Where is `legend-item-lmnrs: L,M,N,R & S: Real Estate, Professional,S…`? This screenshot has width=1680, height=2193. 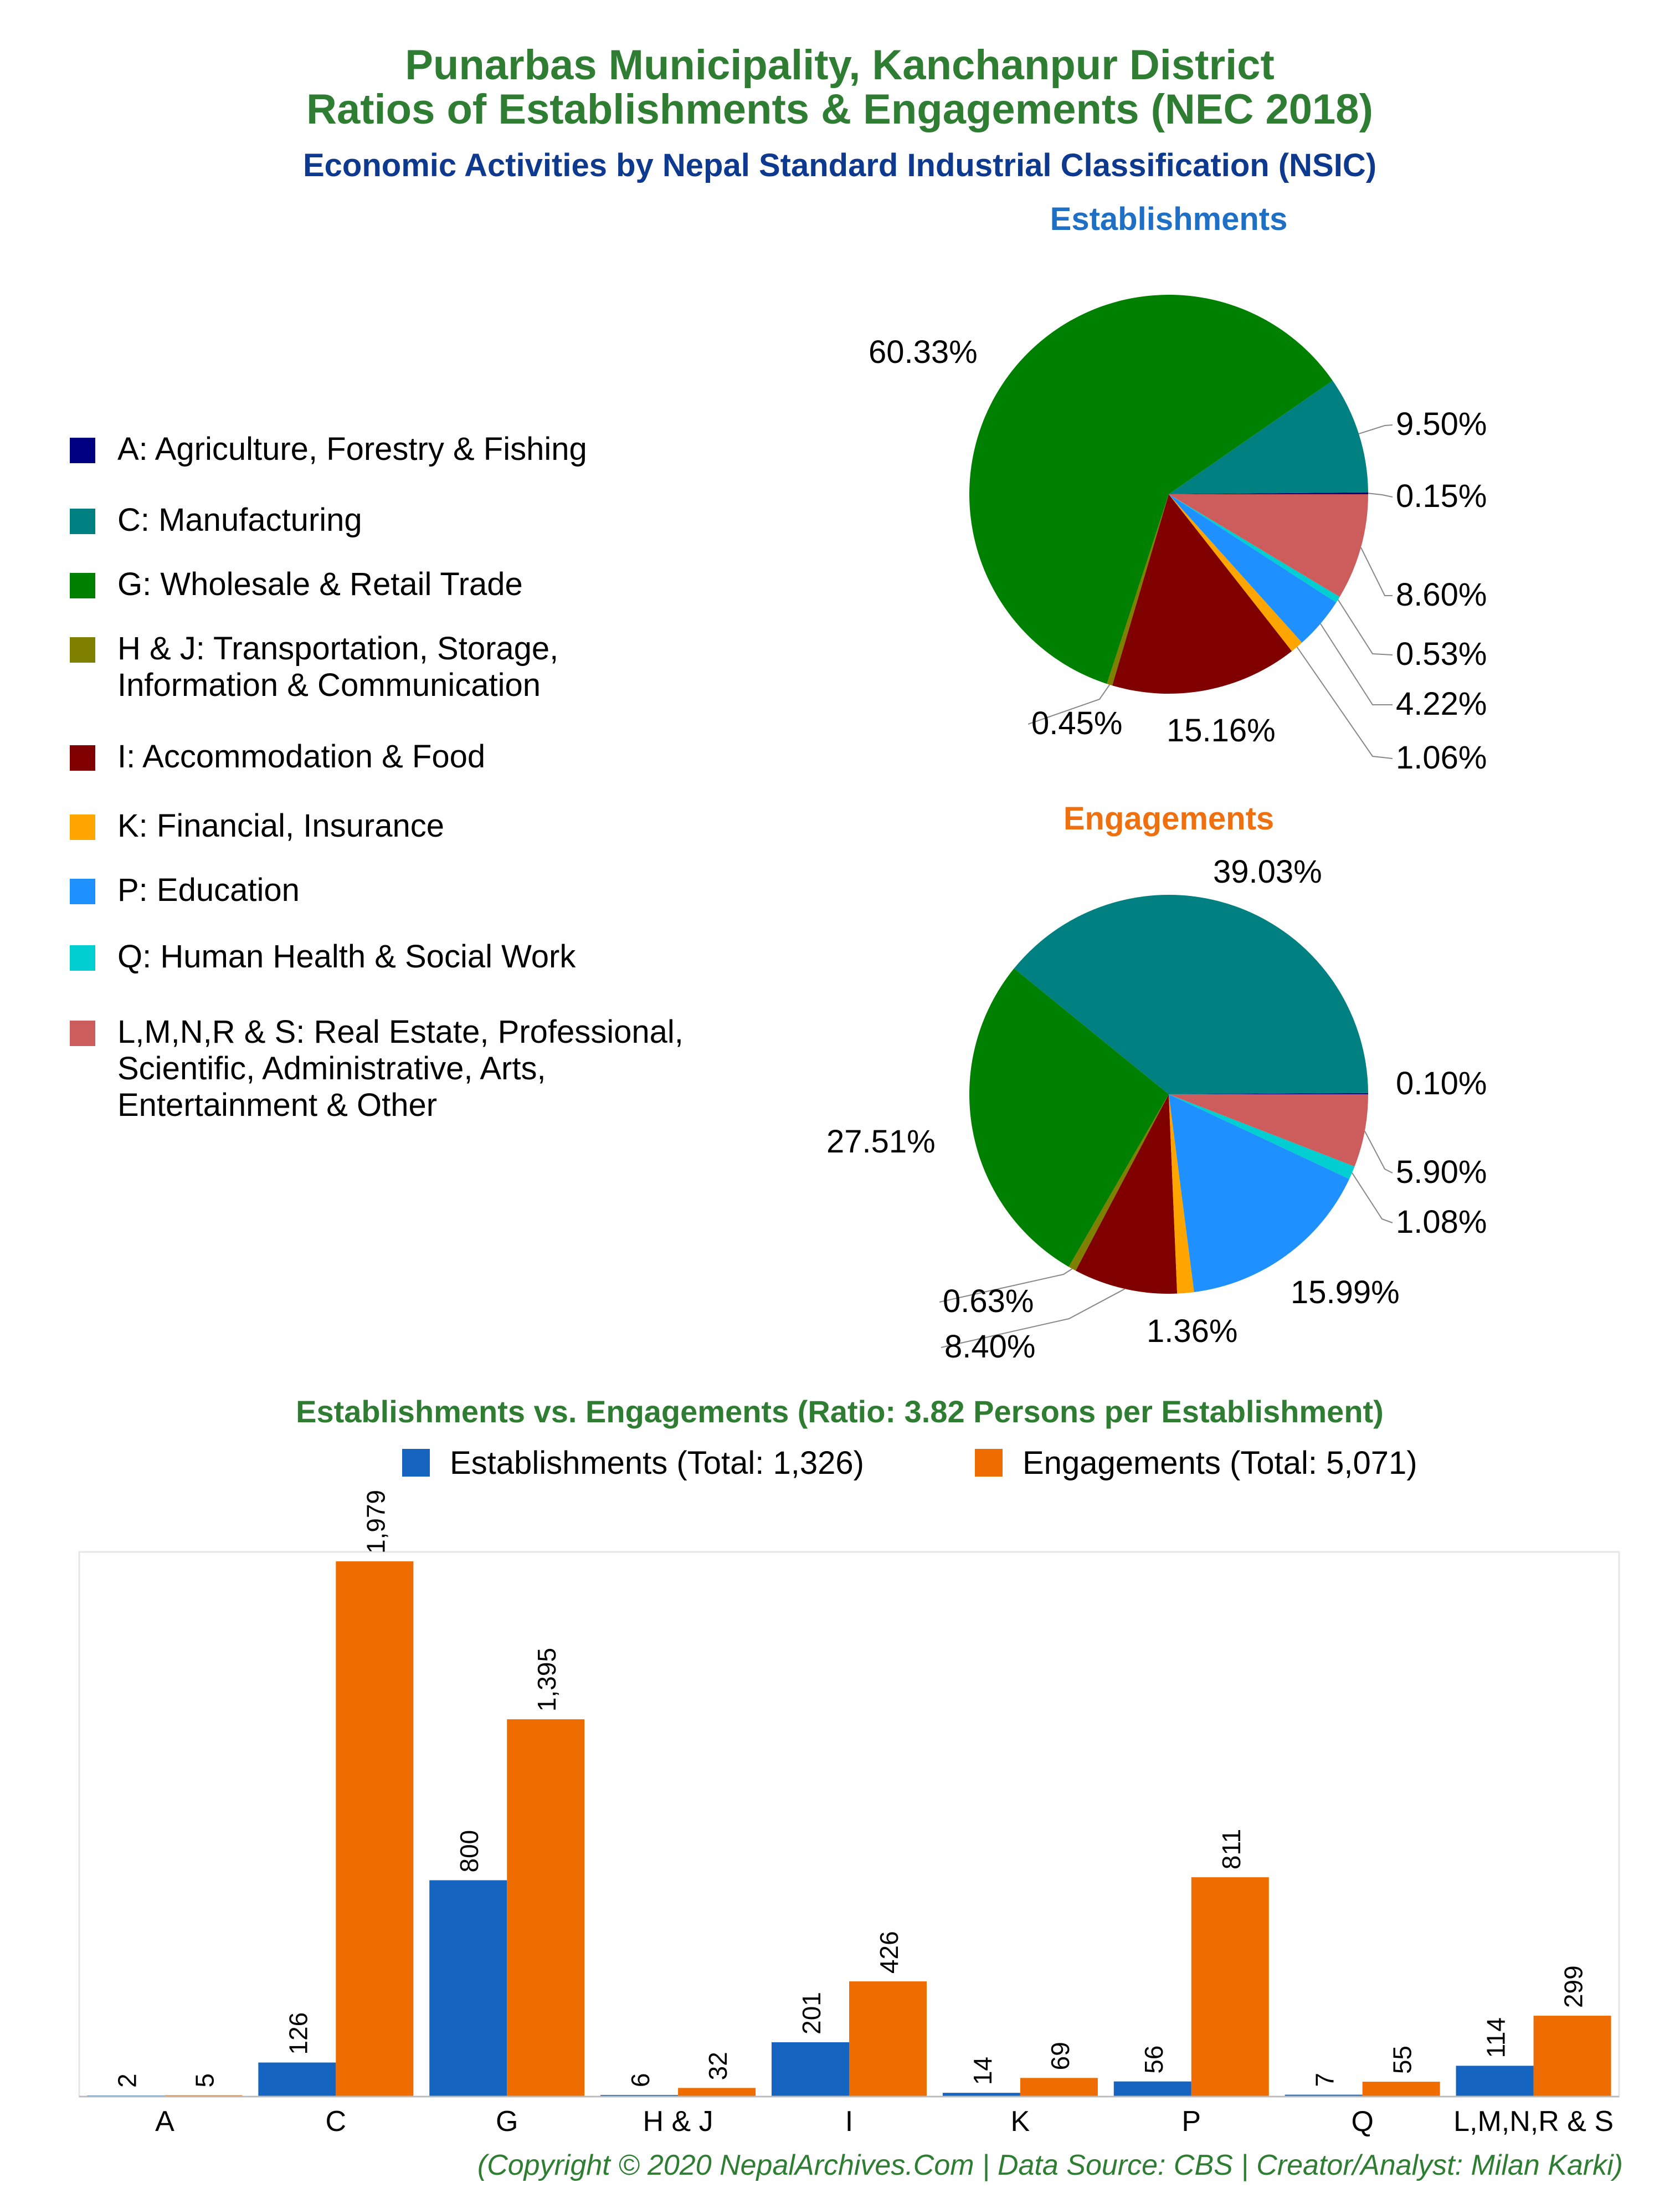 legend-item-lmnrs: L,M,N,R & S: Real Estate, Professional,S… is located at coordinates (377, 1068).